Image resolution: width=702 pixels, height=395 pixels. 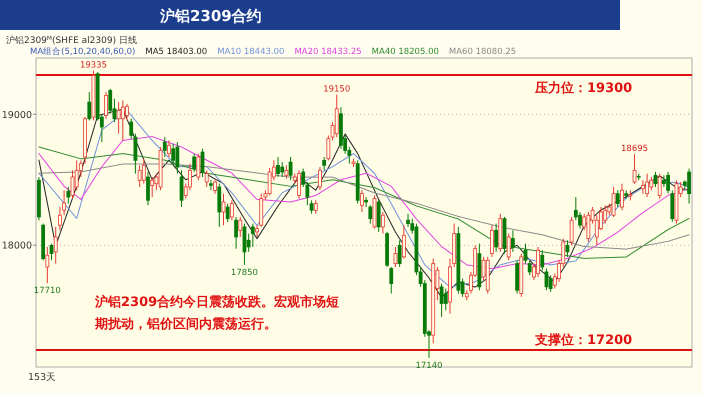 I want to click on annotation: 17140, so click(x=429, y=365).